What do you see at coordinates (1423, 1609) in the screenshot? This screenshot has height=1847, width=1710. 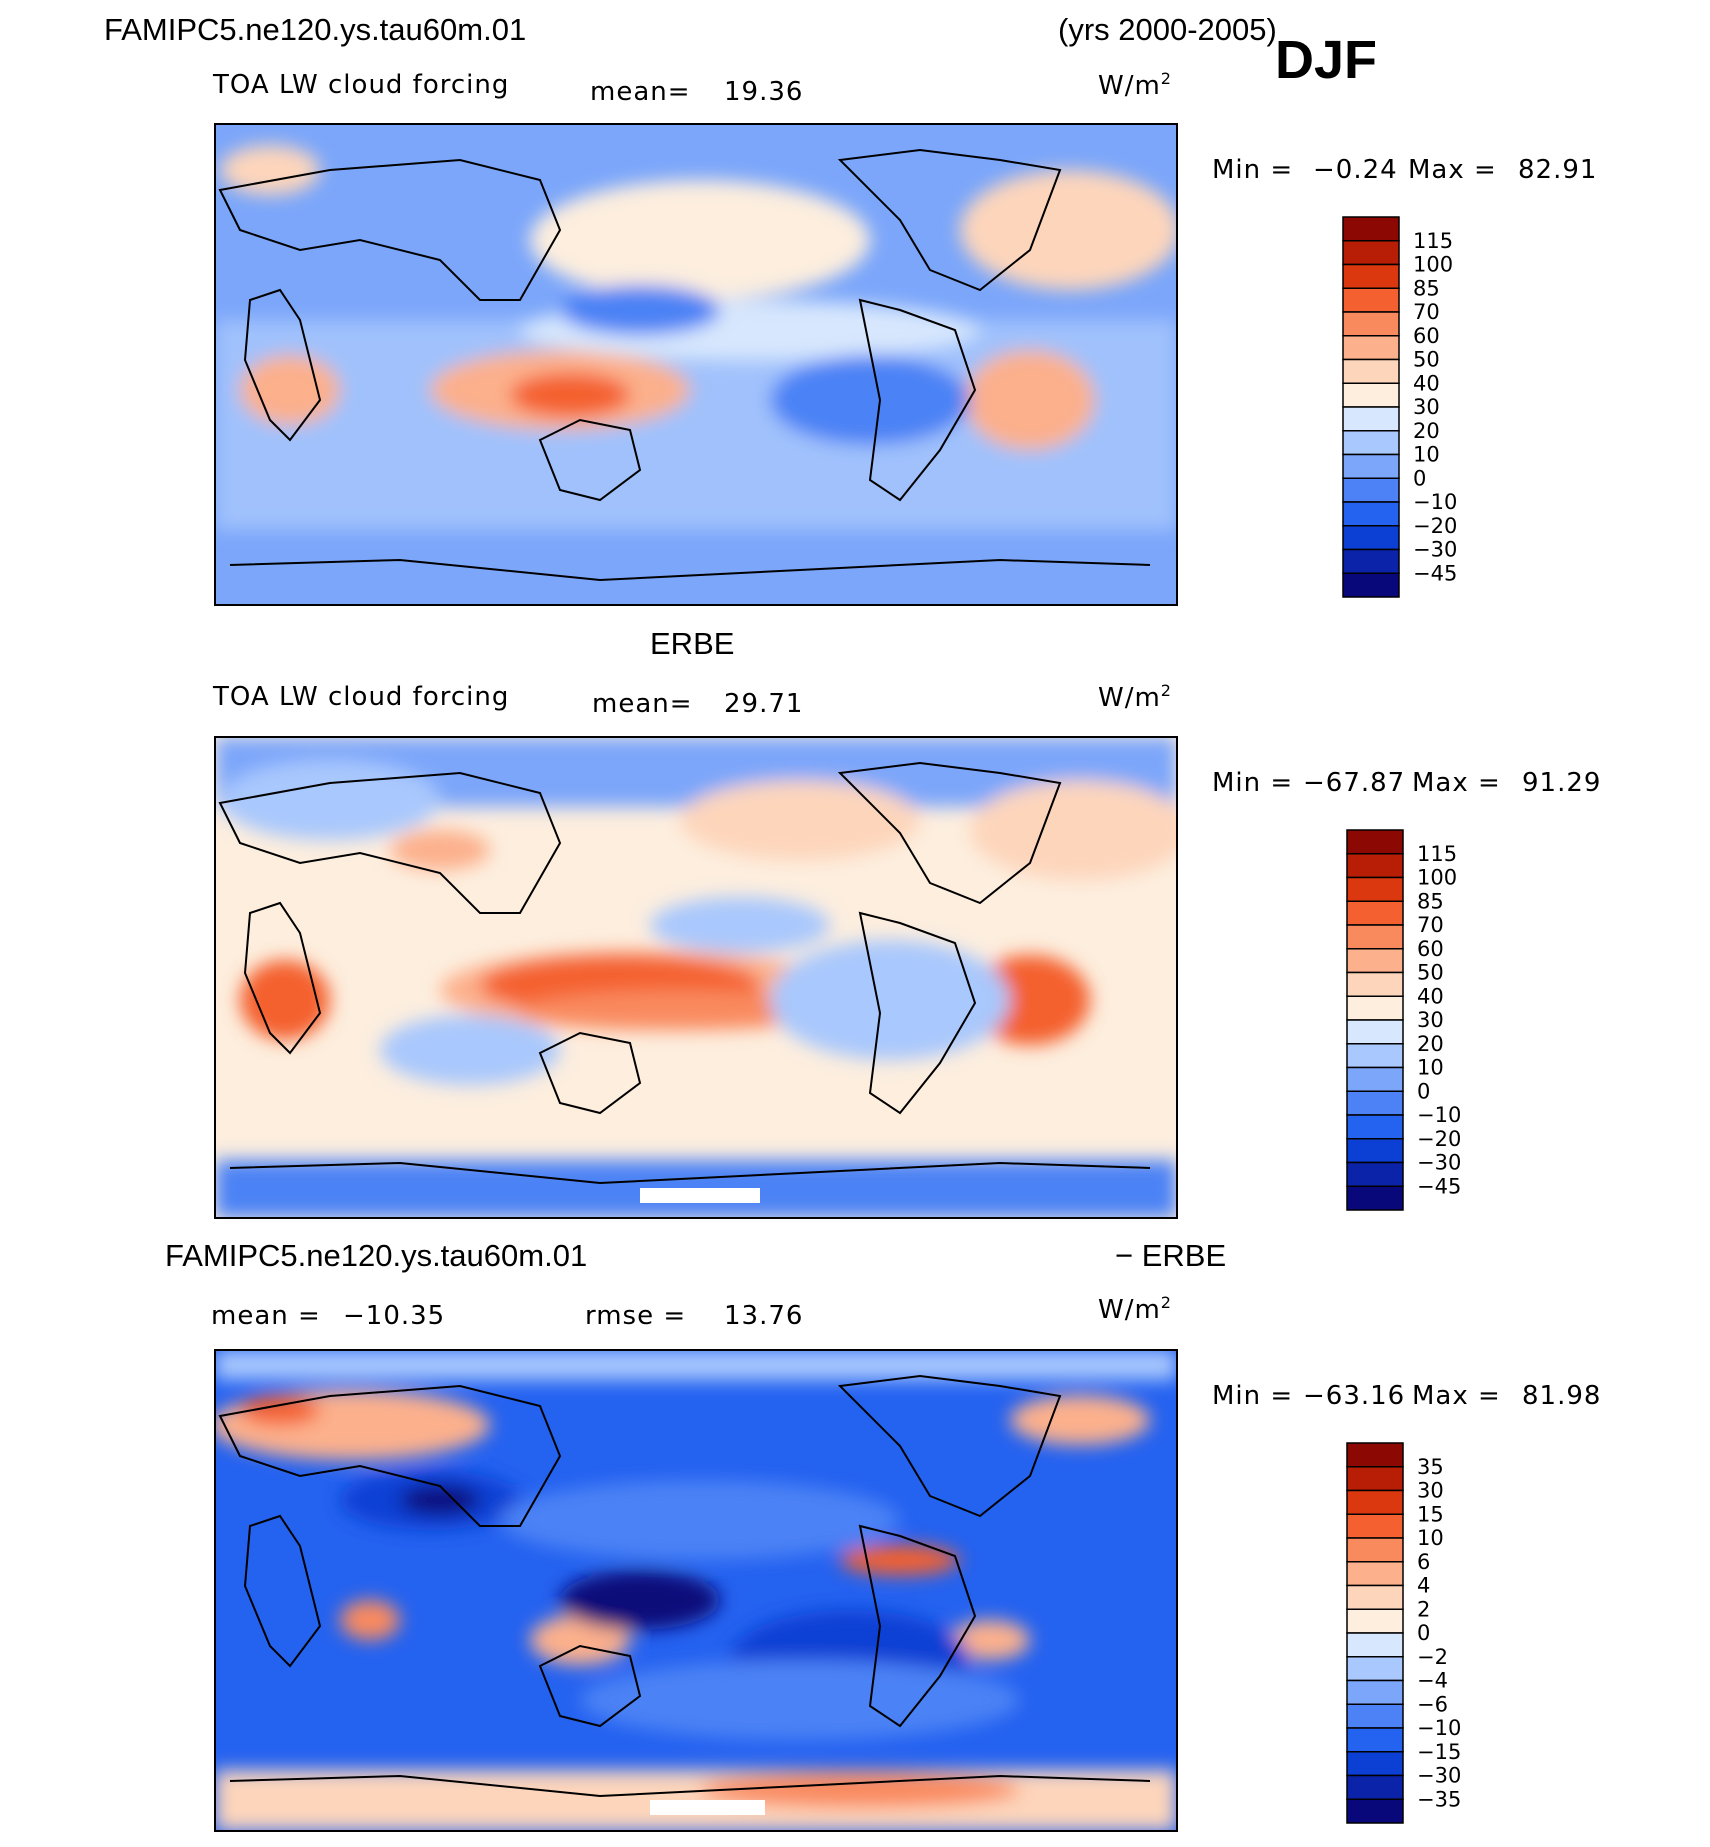 I see `colorbar-tick-label: 2` at bounding box center [1423, 1609].